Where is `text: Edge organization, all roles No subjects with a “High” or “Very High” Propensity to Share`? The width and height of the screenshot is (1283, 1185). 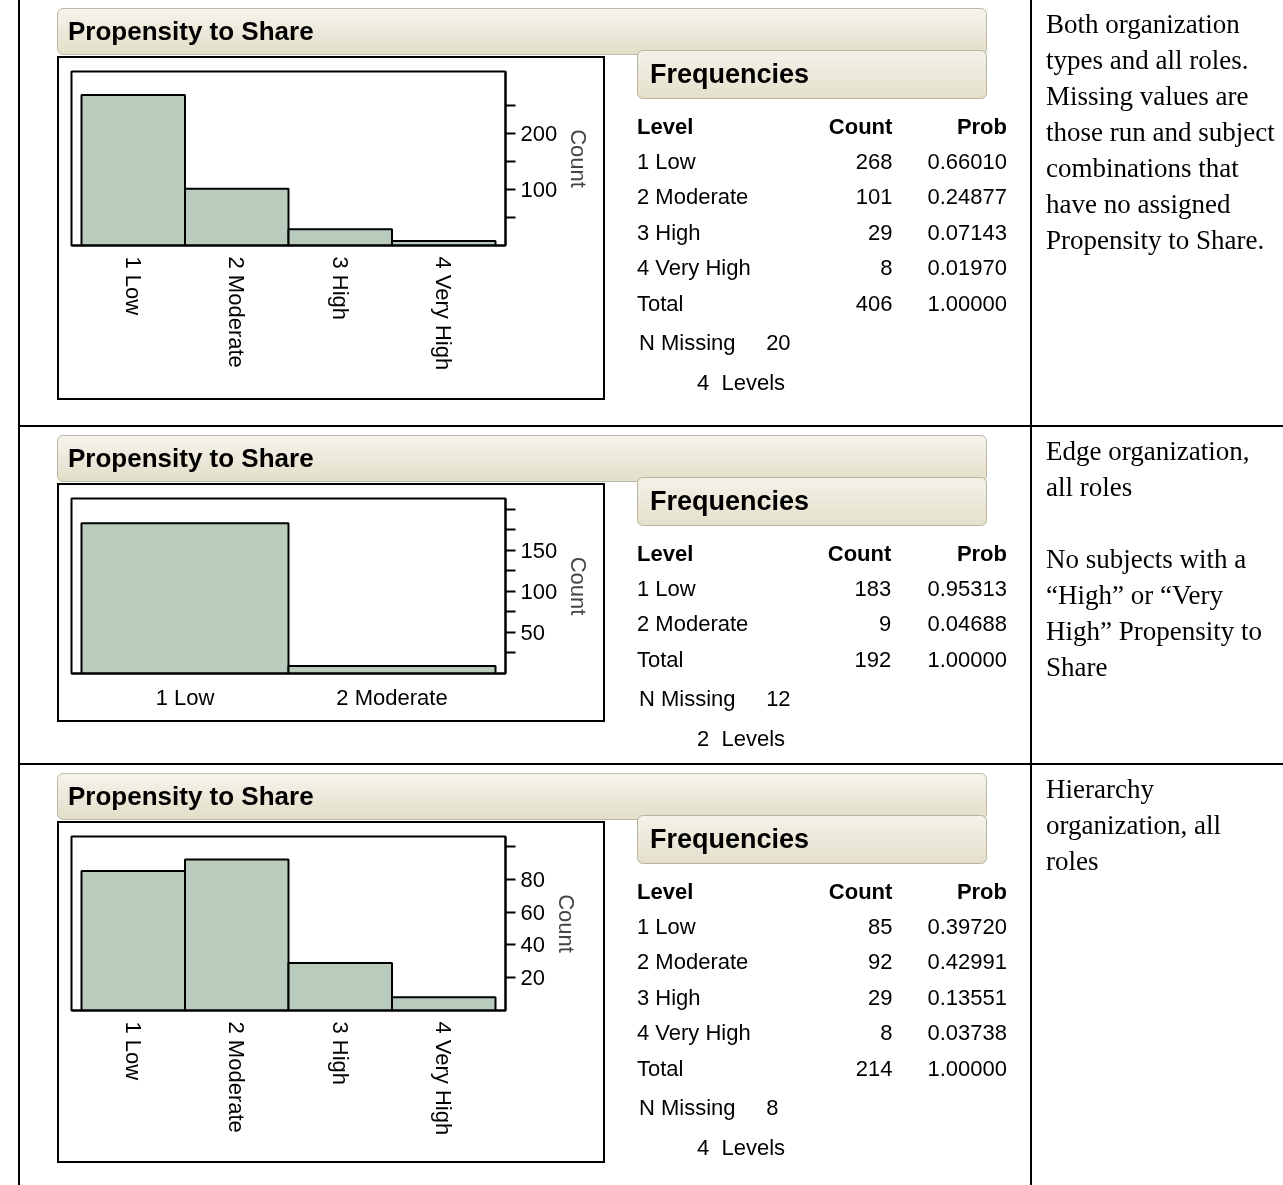
text: Edge organization, all roles No subjects with a “High” or “Very High” Propensity to Share is located at coordinates (1154, 559).